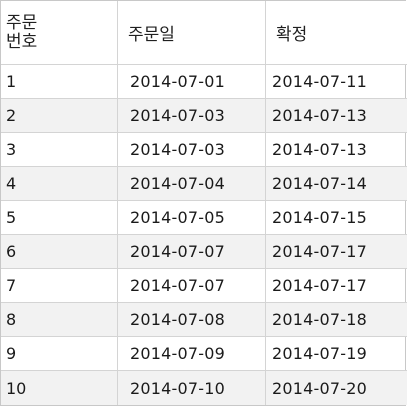 The height and width of the screenshot is (407, 407). What do you see at coordinates (192, 218) in the screenshot?
I see `cell-order-date: 2014-07-05` at bounding box center [192, 218].